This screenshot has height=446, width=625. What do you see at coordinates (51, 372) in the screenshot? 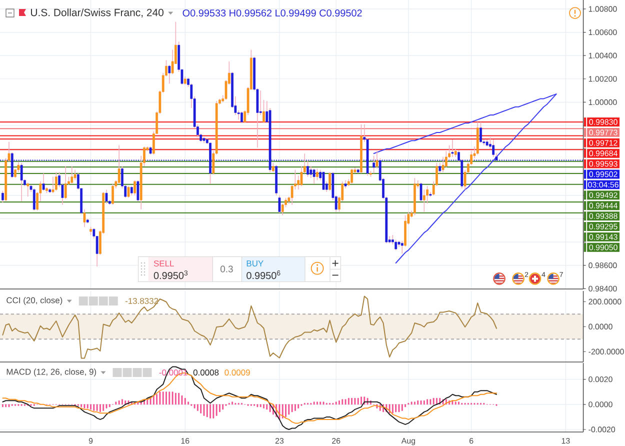
I see `text: MACD (12, 26, close, 9)` at bounding box center [51, 372].